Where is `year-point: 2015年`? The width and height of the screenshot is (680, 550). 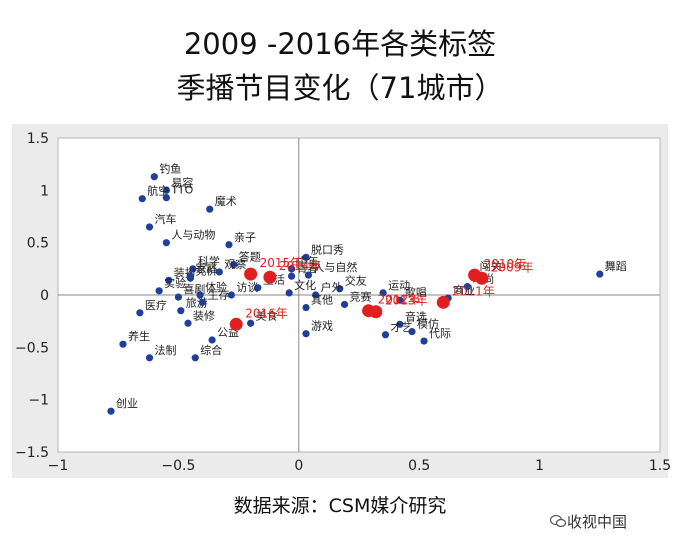
year-point: 2015年 is located at coordinates (273, 268).